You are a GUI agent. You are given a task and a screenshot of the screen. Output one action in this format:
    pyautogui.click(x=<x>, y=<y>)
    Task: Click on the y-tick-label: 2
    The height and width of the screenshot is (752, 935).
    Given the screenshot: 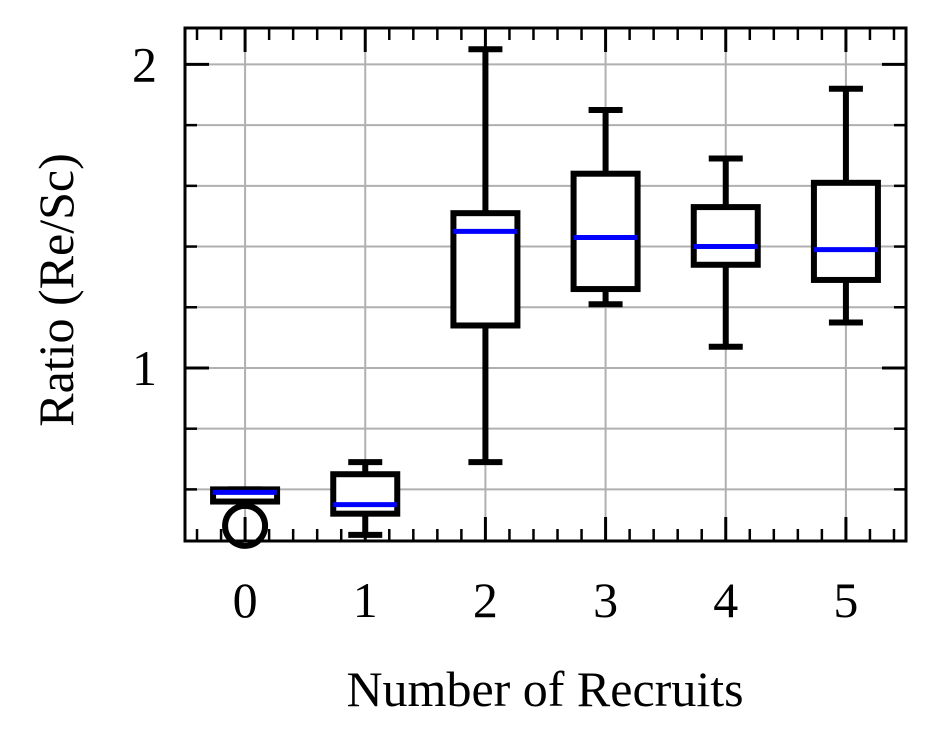 What is the action you would take?
    pyautogui.click(x=144, y=64)
    